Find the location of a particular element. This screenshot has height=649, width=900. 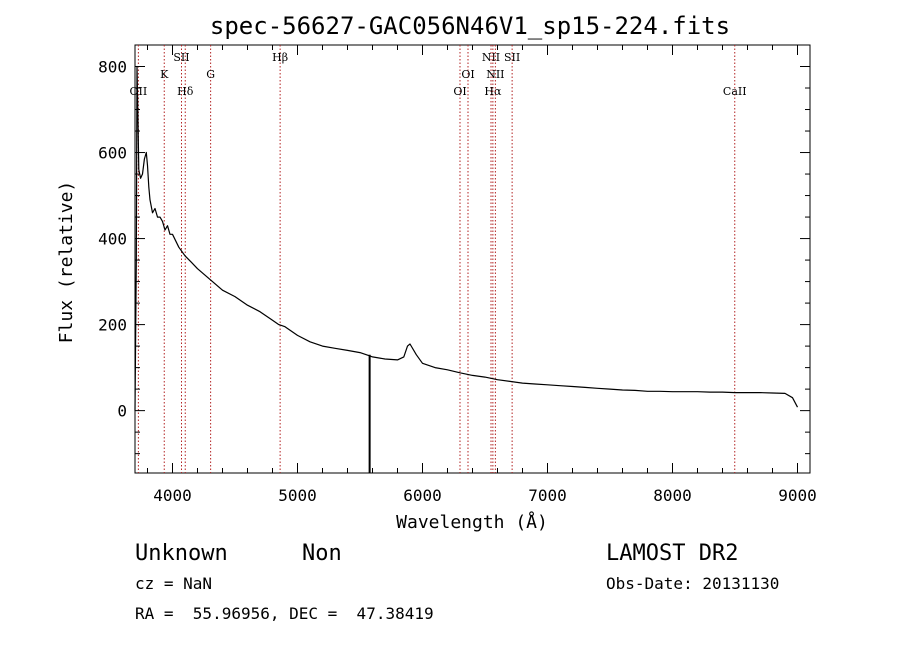

chart-title: spec-56627-GAC056N46V1_sp15-224.fits is located at coordinates (470, 26).